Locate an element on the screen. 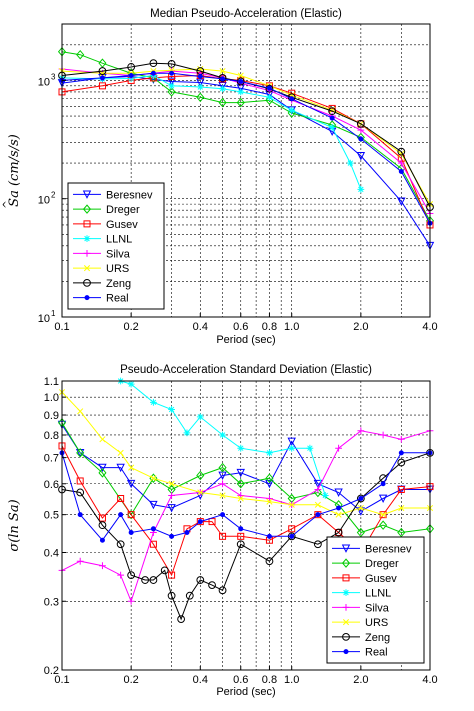 Image resolution: width=474 pixels, height=711 pixels. series-line is located at coordinates (245, 453).